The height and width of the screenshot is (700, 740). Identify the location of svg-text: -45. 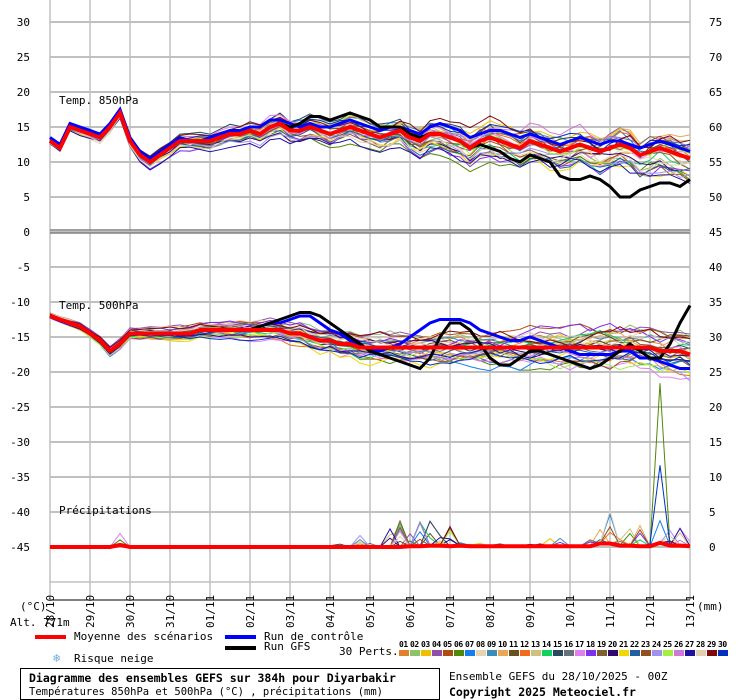
(20, 547).